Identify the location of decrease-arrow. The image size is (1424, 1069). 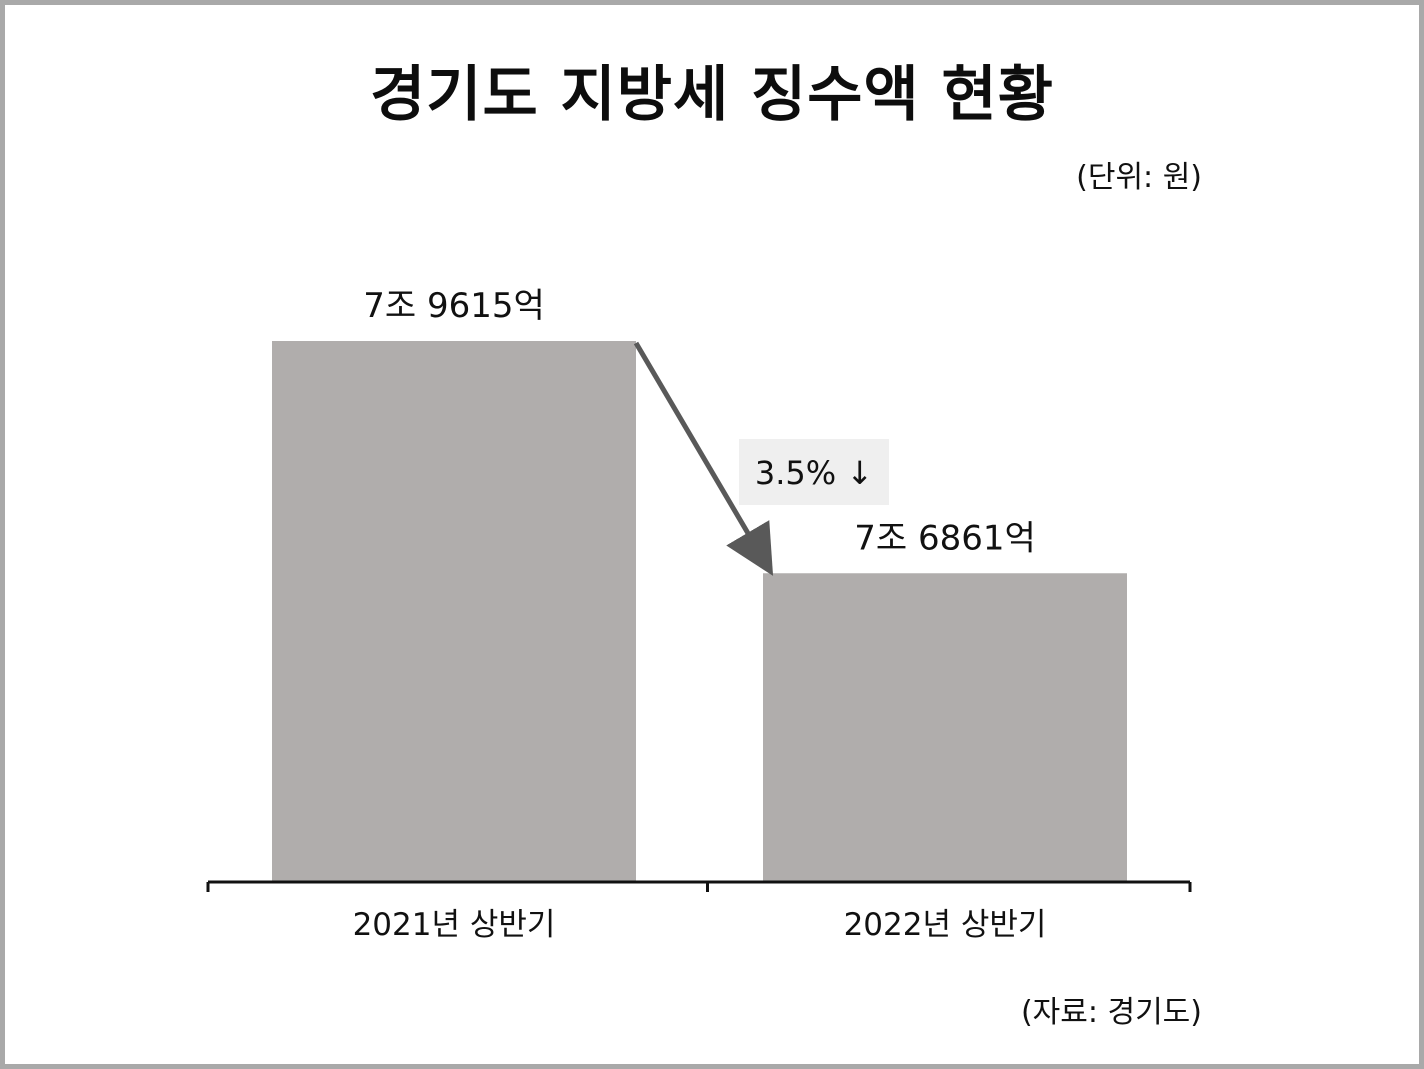
(703, 458).